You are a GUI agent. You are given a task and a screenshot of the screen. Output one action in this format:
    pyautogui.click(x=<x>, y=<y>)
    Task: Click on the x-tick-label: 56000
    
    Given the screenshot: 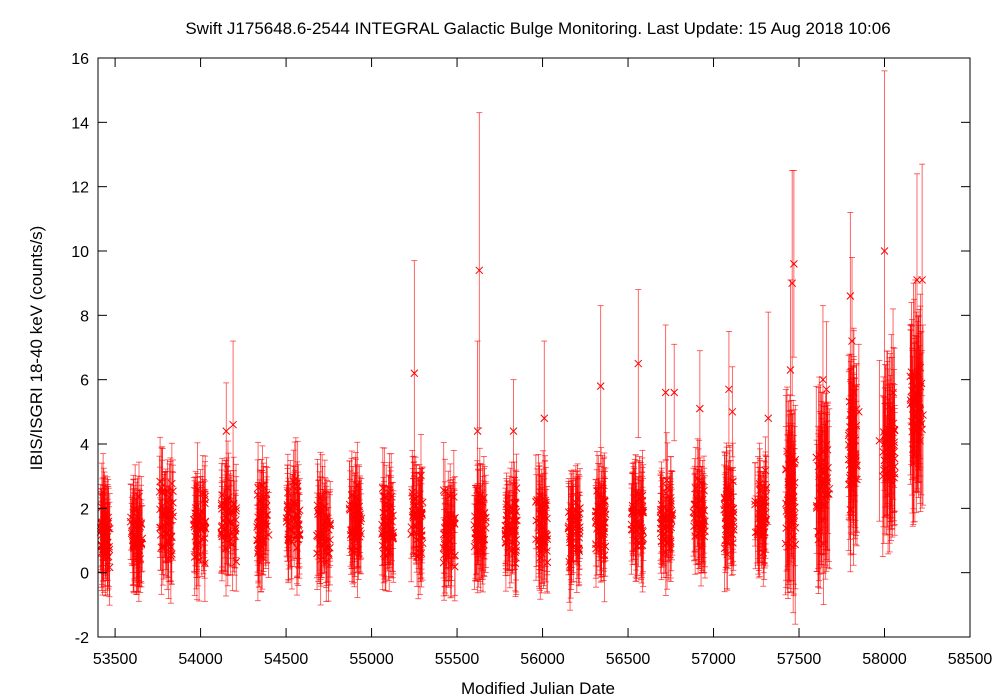 What is the action you would take?
    pyautogui.click(x=542, y=659)
    